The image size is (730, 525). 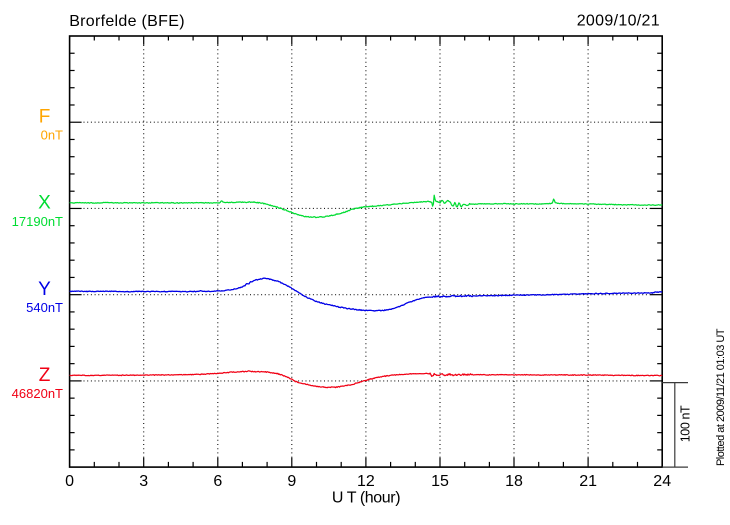 I want to click on svg-text: 0nT, so click(x=52, y=135).